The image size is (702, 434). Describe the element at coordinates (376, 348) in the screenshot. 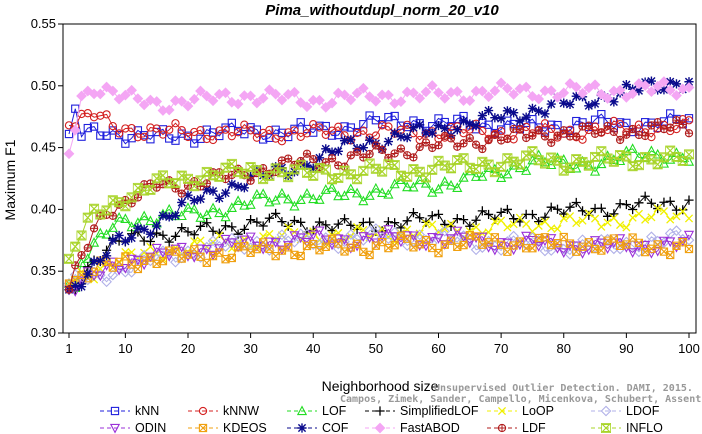

I see `x-tick-label: 50` at that location.